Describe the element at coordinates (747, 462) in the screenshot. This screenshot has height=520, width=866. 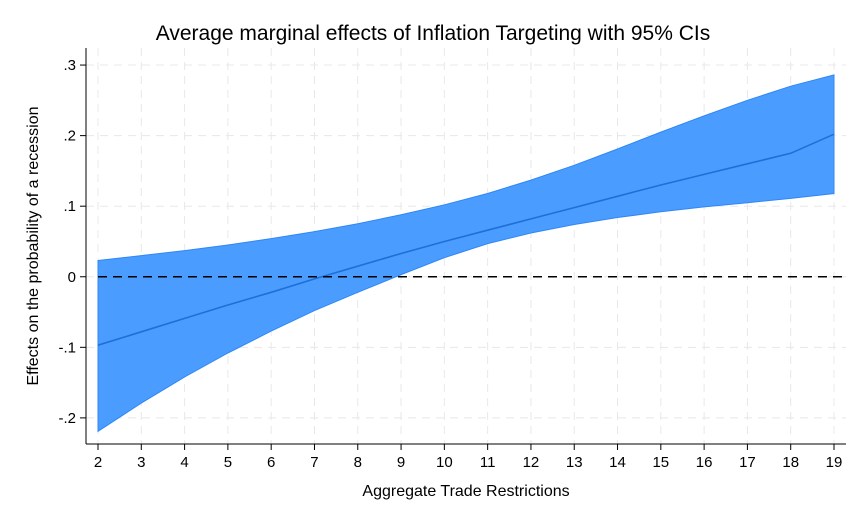
I see `x-tick-label-15: 17` at that location.